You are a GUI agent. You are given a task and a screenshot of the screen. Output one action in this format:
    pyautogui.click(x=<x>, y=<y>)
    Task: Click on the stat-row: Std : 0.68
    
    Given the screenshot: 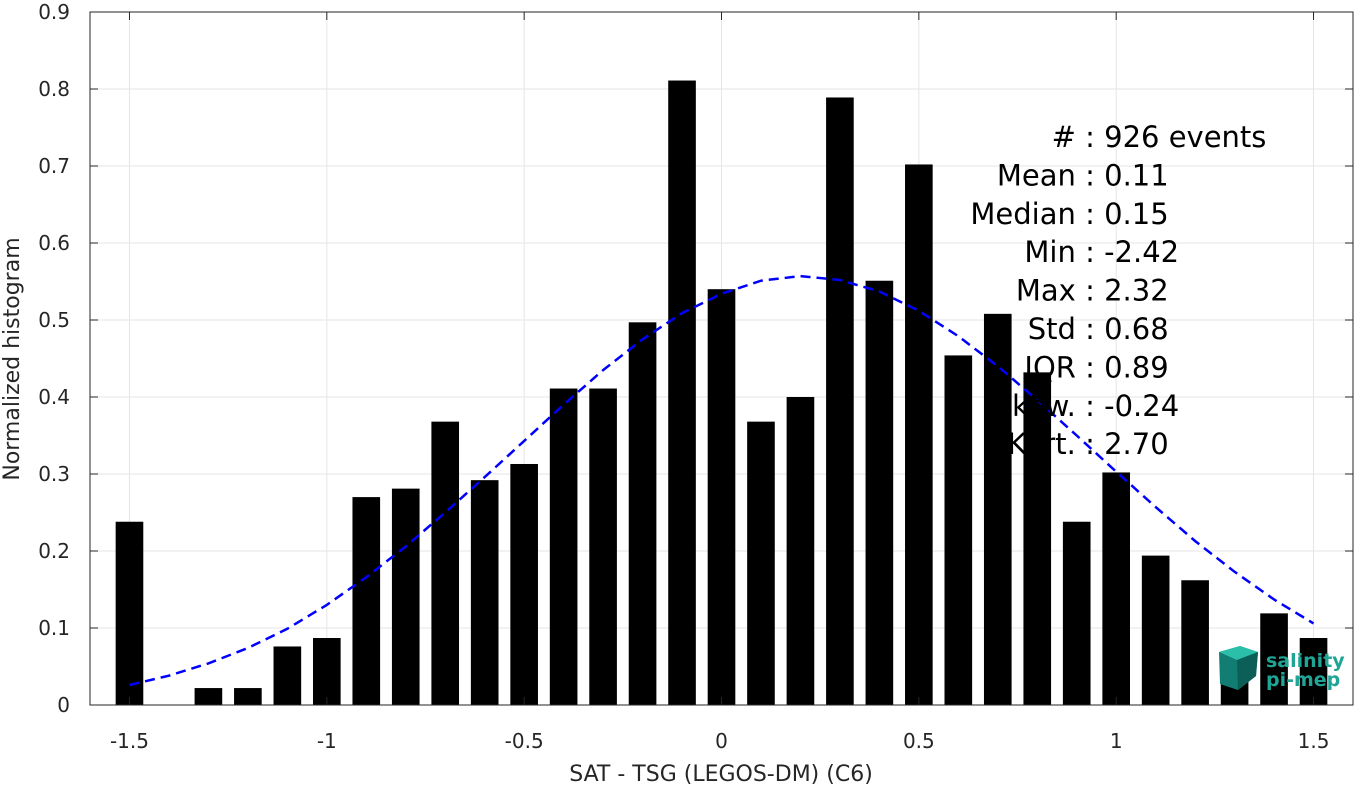 What is the action you would take?
    pyautogui.click(x=1098, y=329)
    